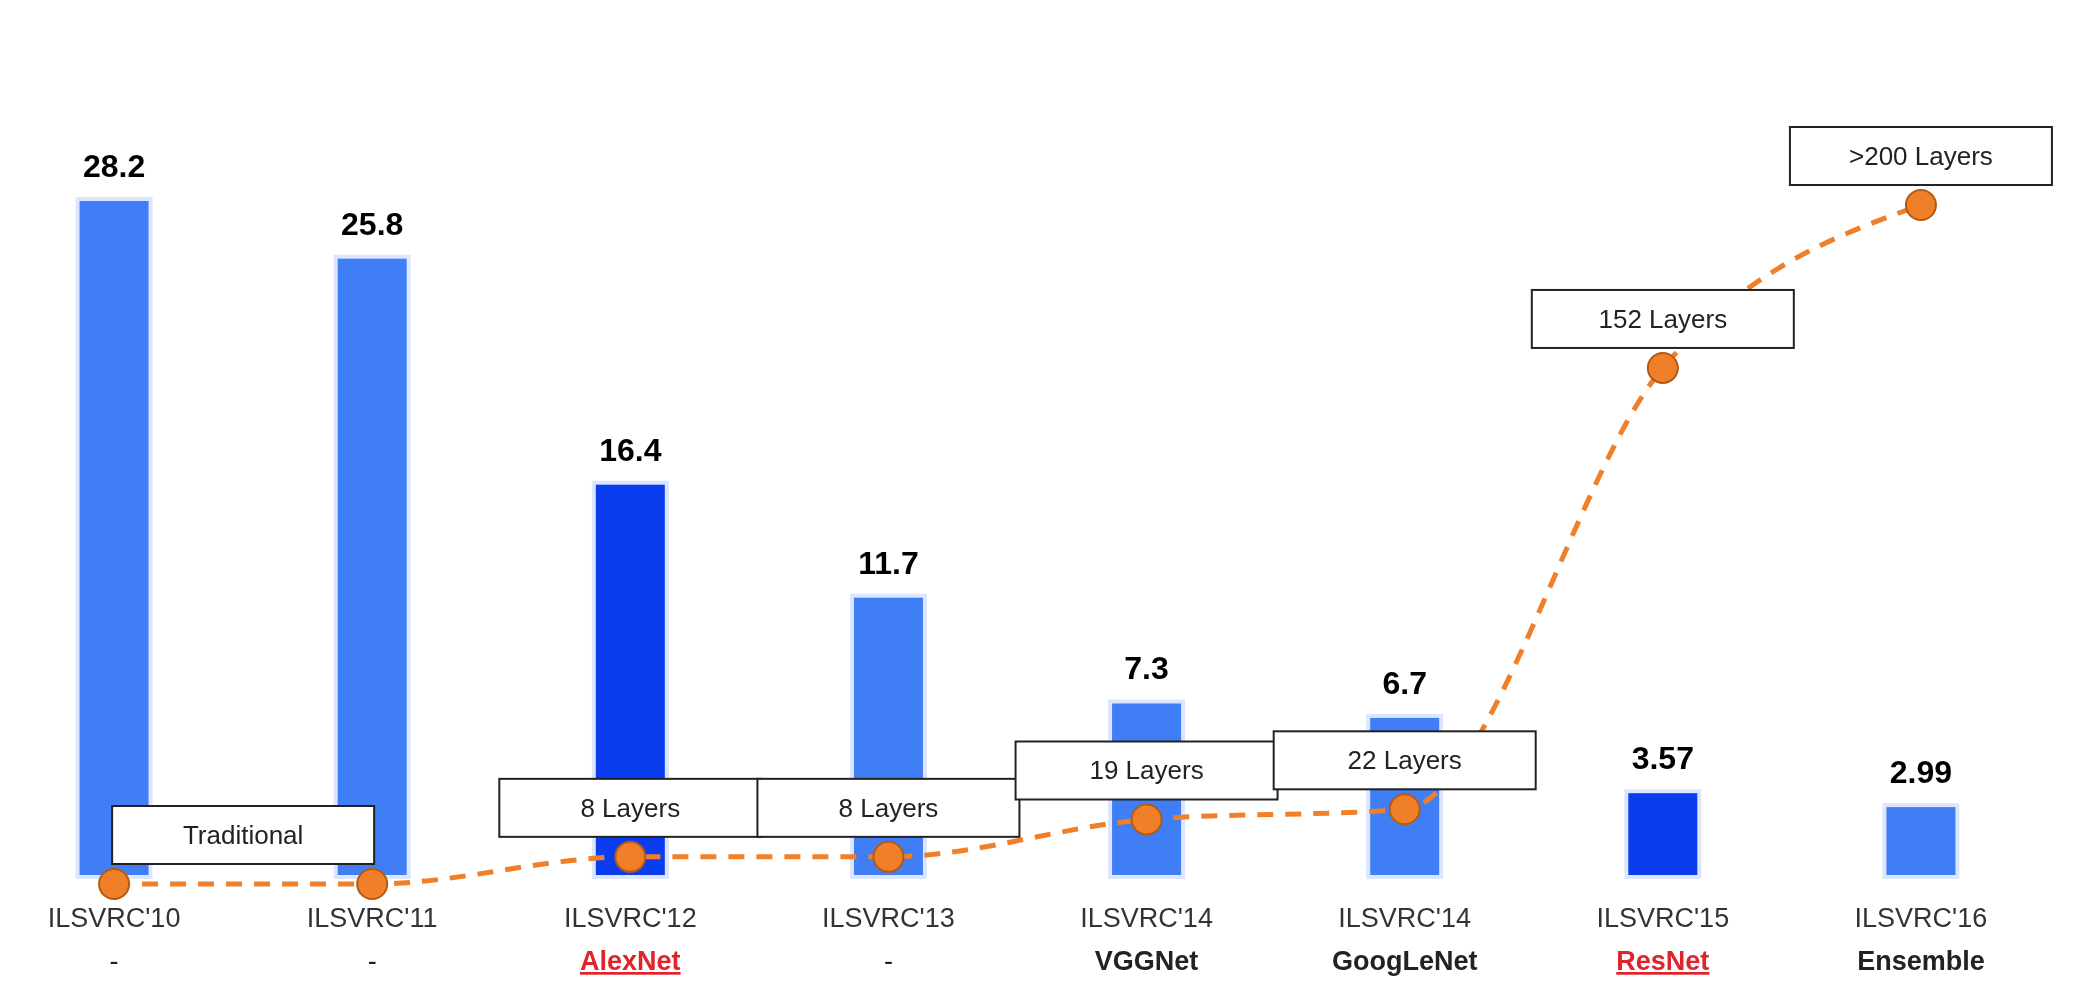 This screenshot has height=986, width=2084. I want to click on x-tick-label: ILSVRC'16 Ensemble, so click(1921, 939).